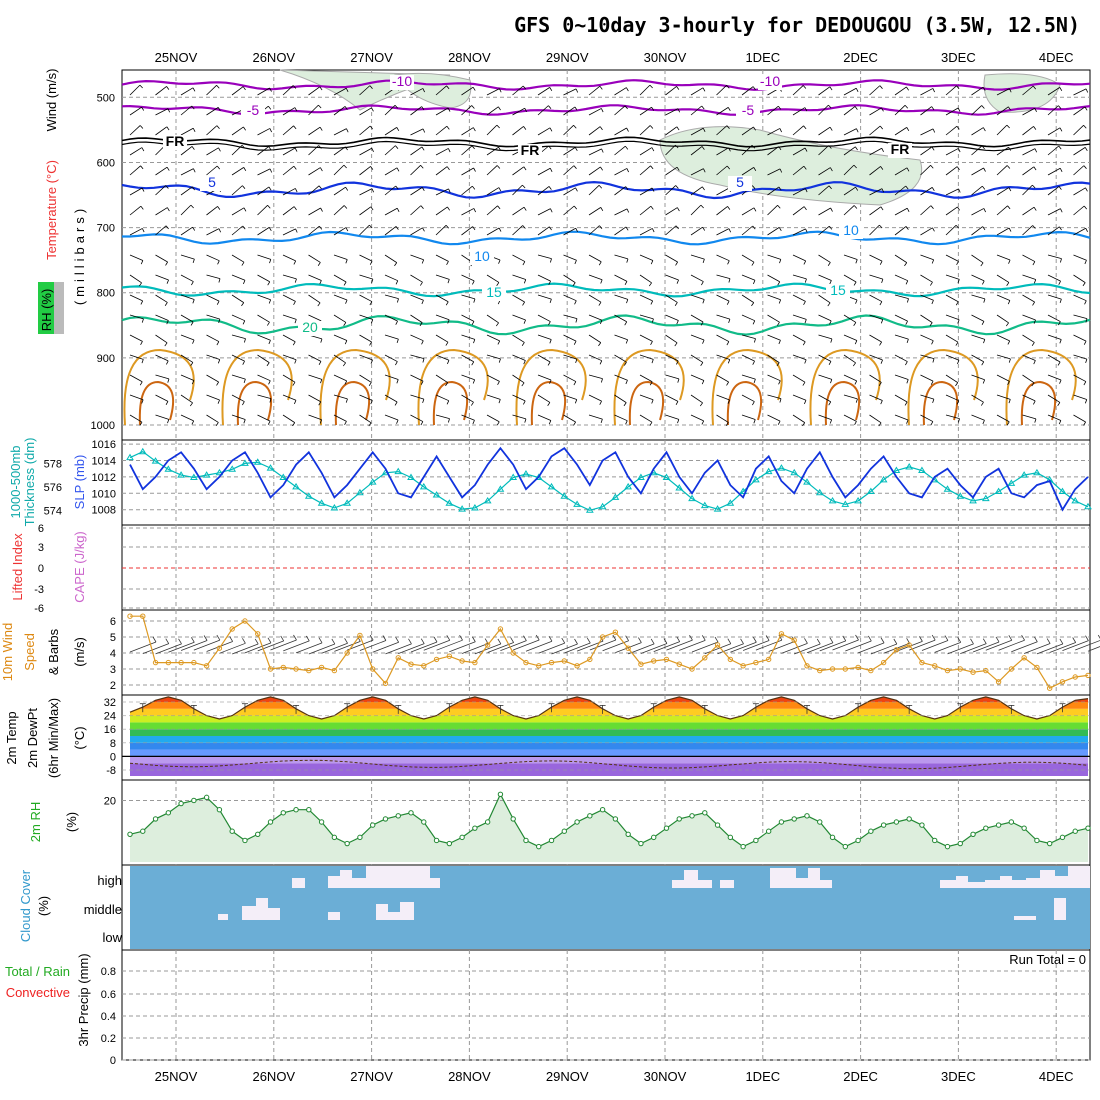  What do you see at coordinates (106, 294) in the screenshot?
I see `pressure-tick-label: 800` at bounding box center [106, 294].